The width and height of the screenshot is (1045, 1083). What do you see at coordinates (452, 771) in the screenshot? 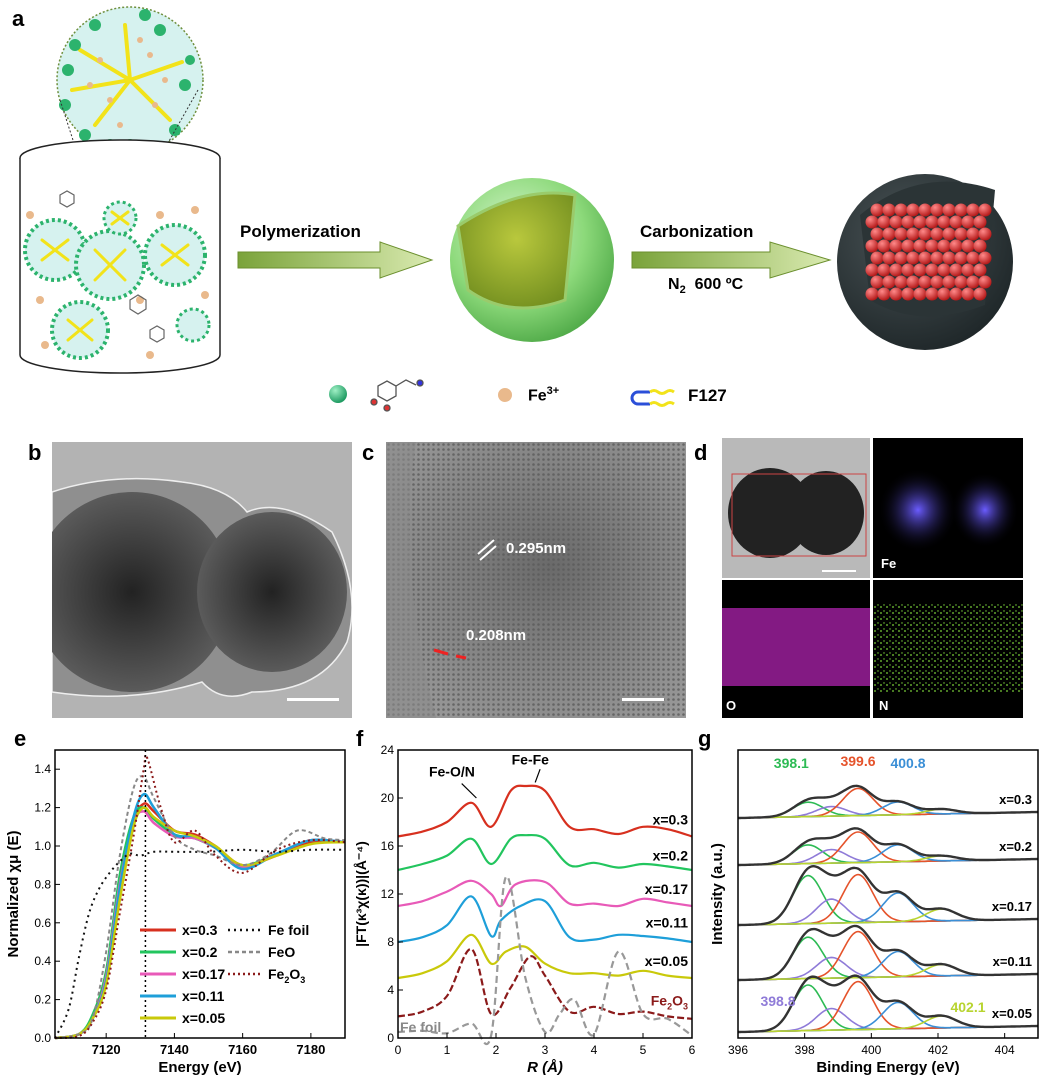
I see `annotation-fe-o-n: Fe-O/N` at bounding box center [452, 771].